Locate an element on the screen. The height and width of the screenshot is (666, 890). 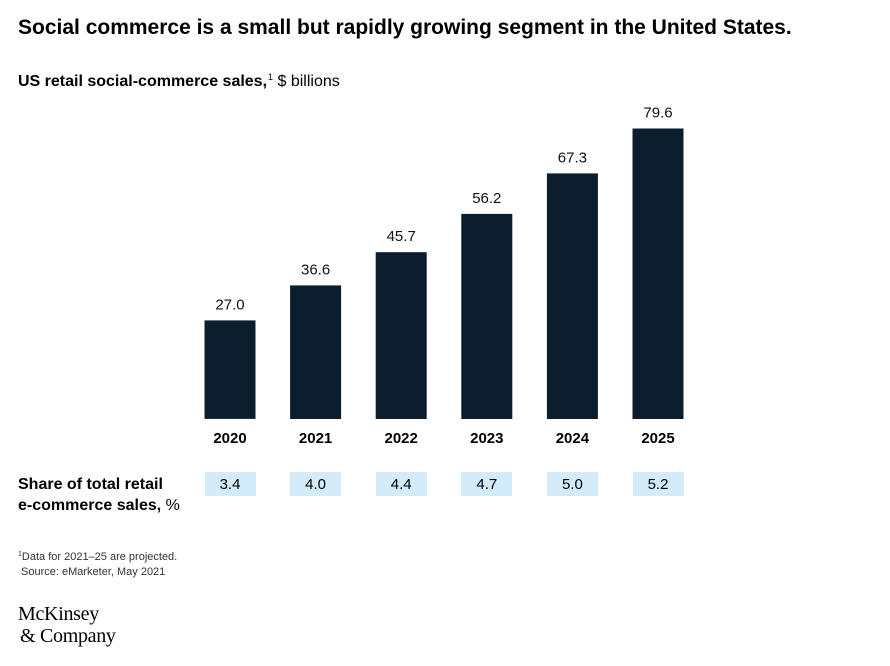
share-value-2025: 5.2 is located at coordinates (658, 484).